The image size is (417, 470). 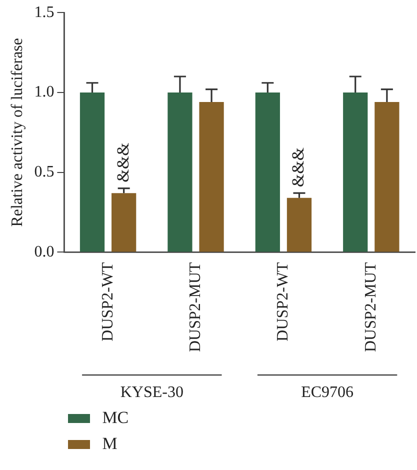 I want to click on y-tick-label: 1.0, so click(x=44, y=92).